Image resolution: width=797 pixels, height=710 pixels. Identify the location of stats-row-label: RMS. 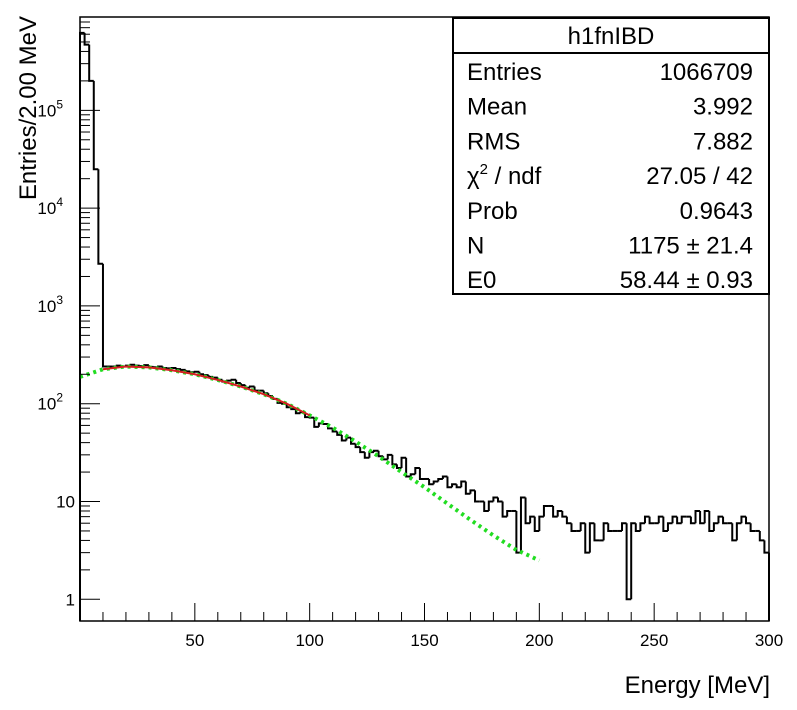
(493, 141).